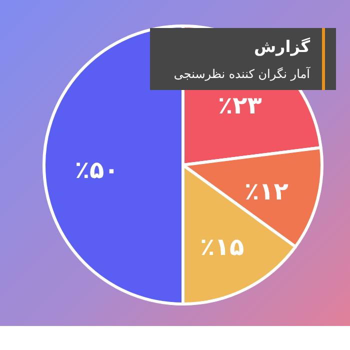  What do you see at coordinates (96, 170) in the screenshot?
I see `data-label: ٪۵۰` at bounding box center [96, 170].